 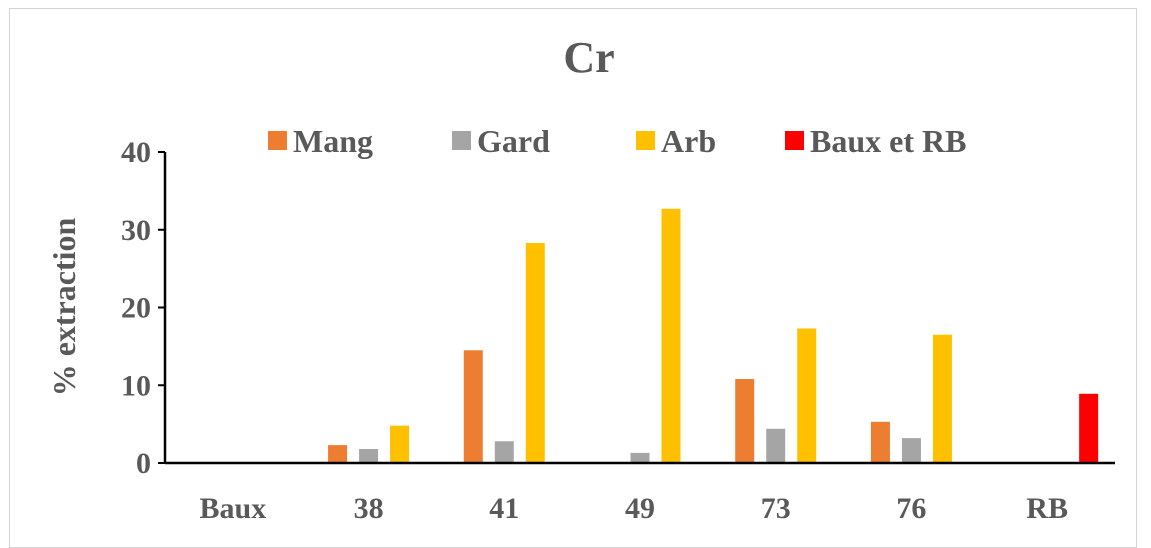 I want to click on x-ticks: Baux 38 41 49 73 76 RB, so click(x=634, y=508).